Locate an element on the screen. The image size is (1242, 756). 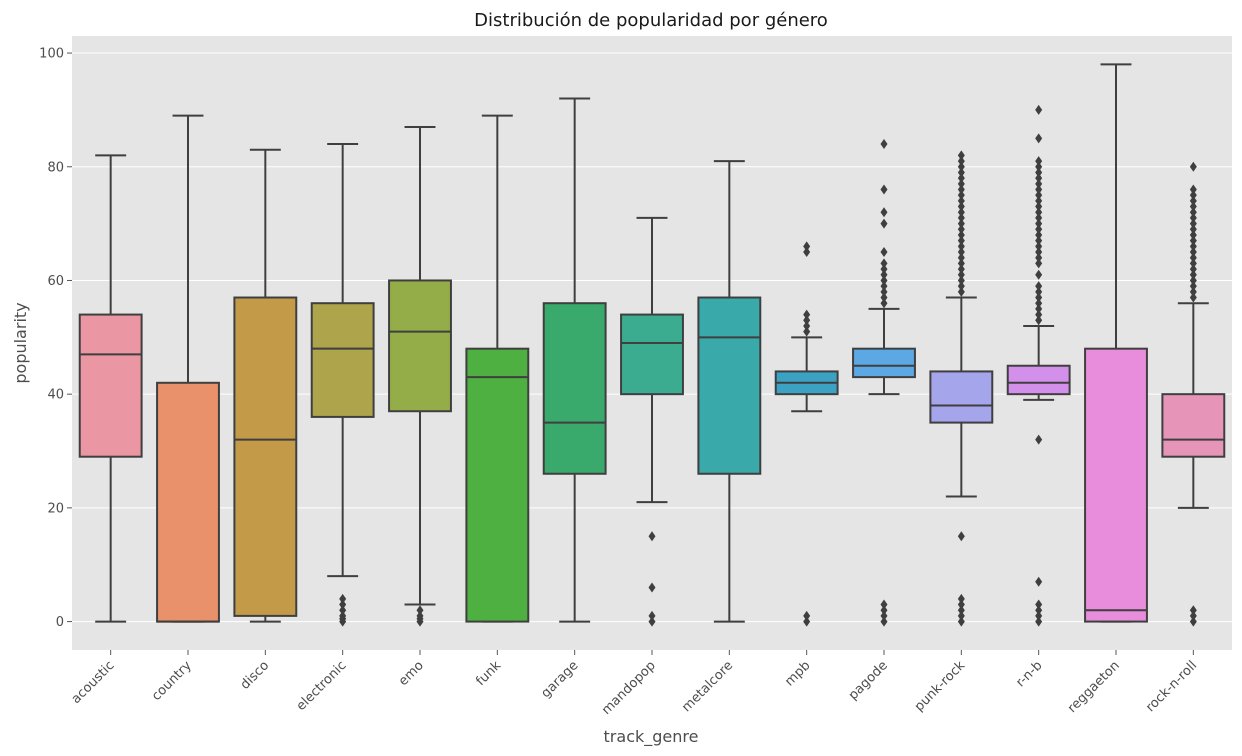
y-tick-label: 100 is located at coordinates (51, 54).